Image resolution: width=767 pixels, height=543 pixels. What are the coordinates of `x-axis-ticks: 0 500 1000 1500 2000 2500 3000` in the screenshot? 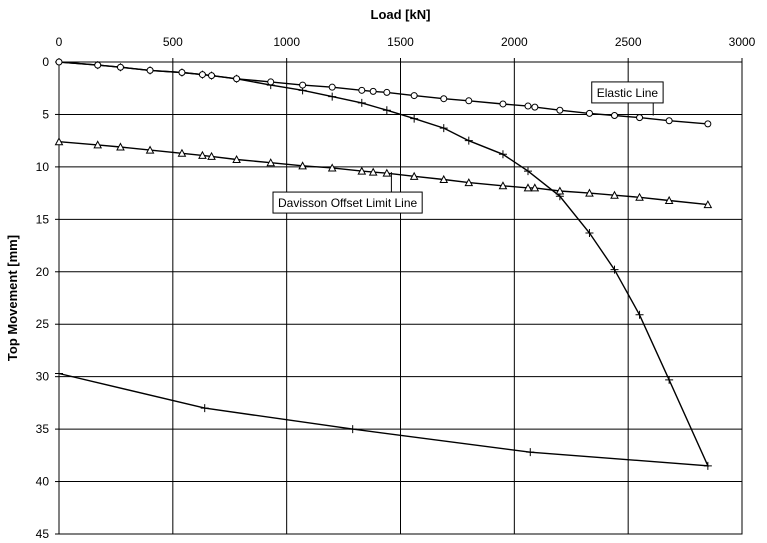 It's located at (406, 48).